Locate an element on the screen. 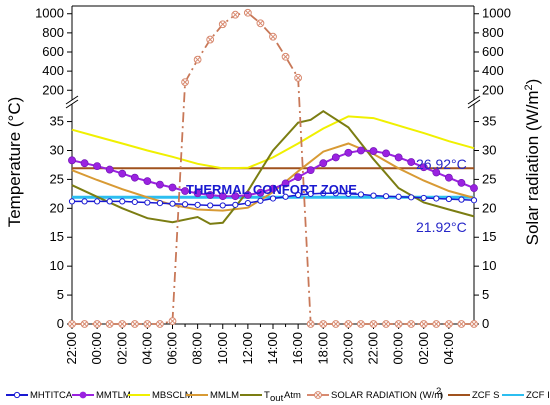 This screenshot has height=405, width=550. y-left-tick-label: 30 is located at coordinates (57, 149).